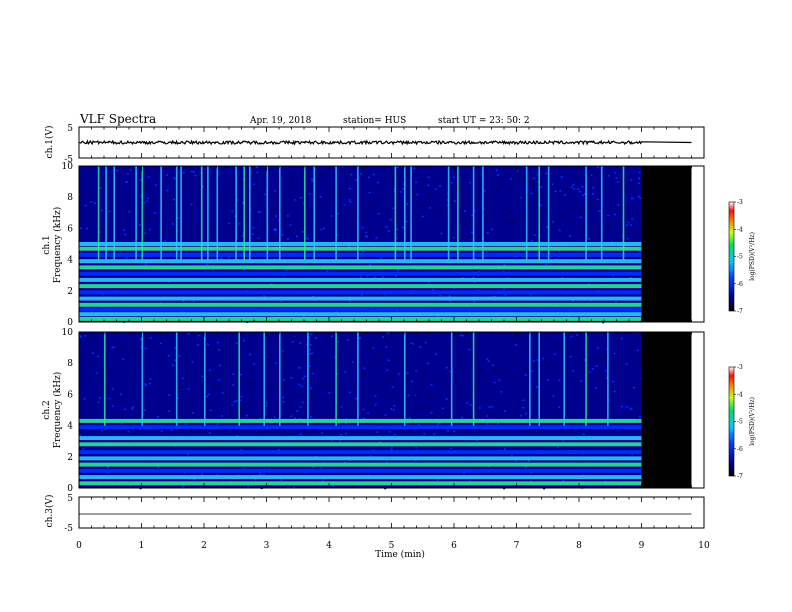 The image size is (792, 612). What do you see at coordinates (142, 546) in the screenshot?
I see `time-tick-label: 1` at bounding box center [142, 546].